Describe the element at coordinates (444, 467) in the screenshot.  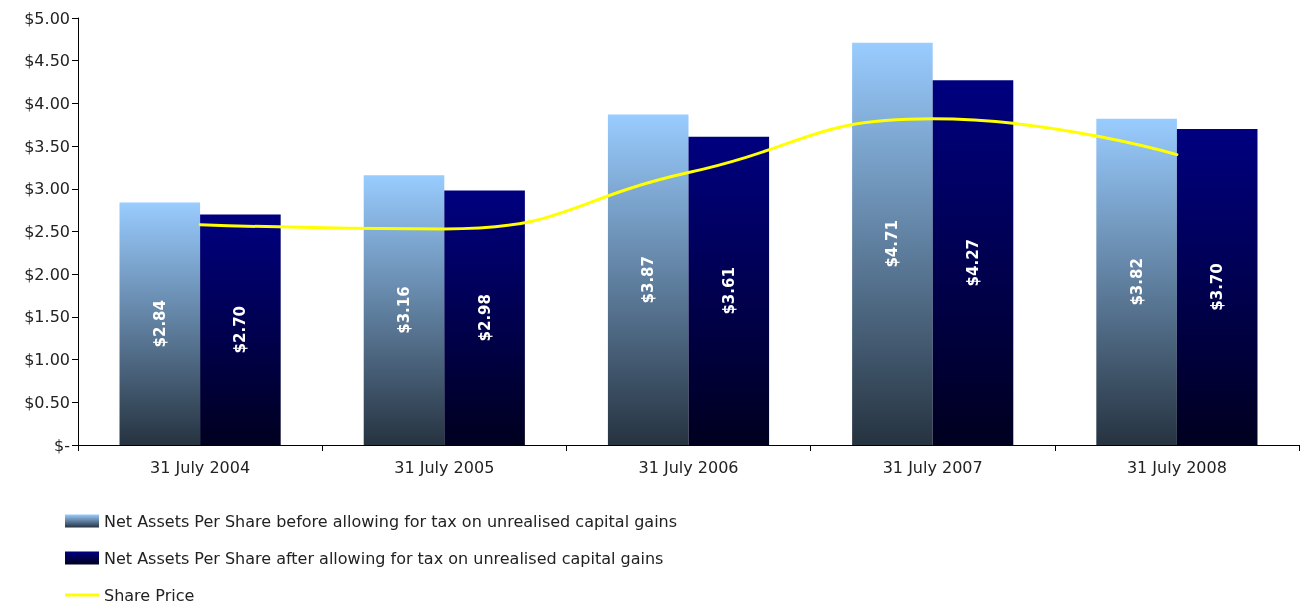
I see `x-tick-label: 31 July 2005` at that location.